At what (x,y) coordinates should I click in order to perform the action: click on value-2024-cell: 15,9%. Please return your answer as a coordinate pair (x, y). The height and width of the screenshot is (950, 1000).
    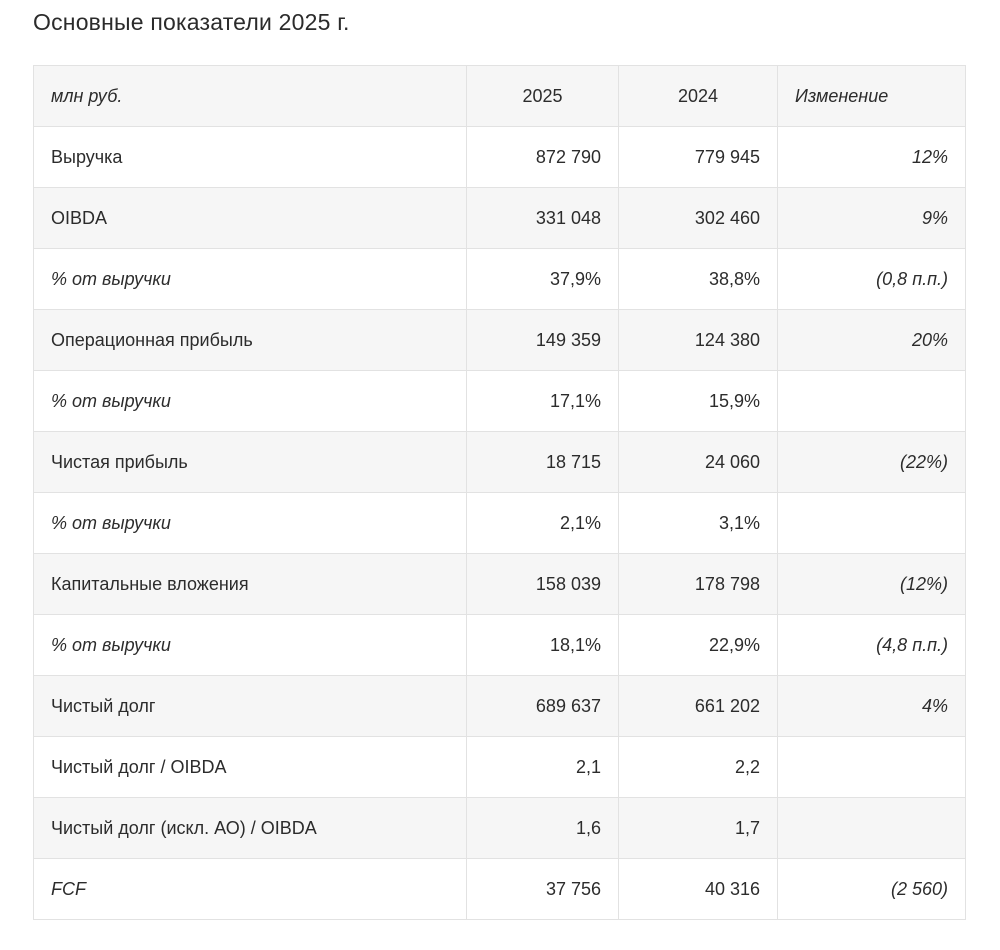
    Looking at the image, I should click on (698, 401).